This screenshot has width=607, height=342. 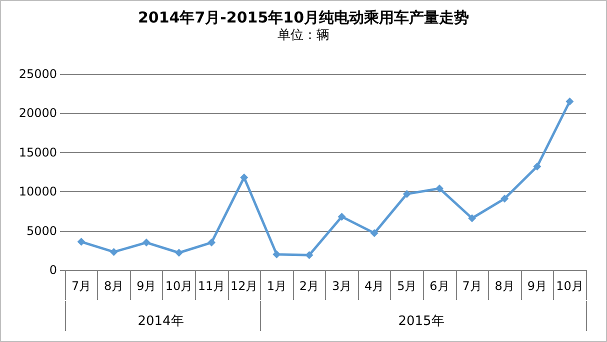 What do you see at coordinates (304, 17) in the screenshot?
I see `chart-title: 2014年7月-2015年10月纯电动乘用车产量走势` at bounding box center [304, 17].